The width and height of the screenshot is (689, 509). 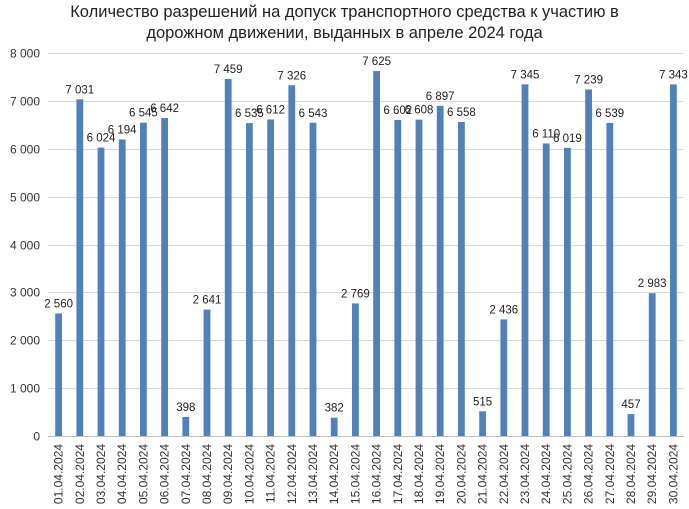 I want to click on x-tick-label: 06.04.2024, so click(x=165, y=474).